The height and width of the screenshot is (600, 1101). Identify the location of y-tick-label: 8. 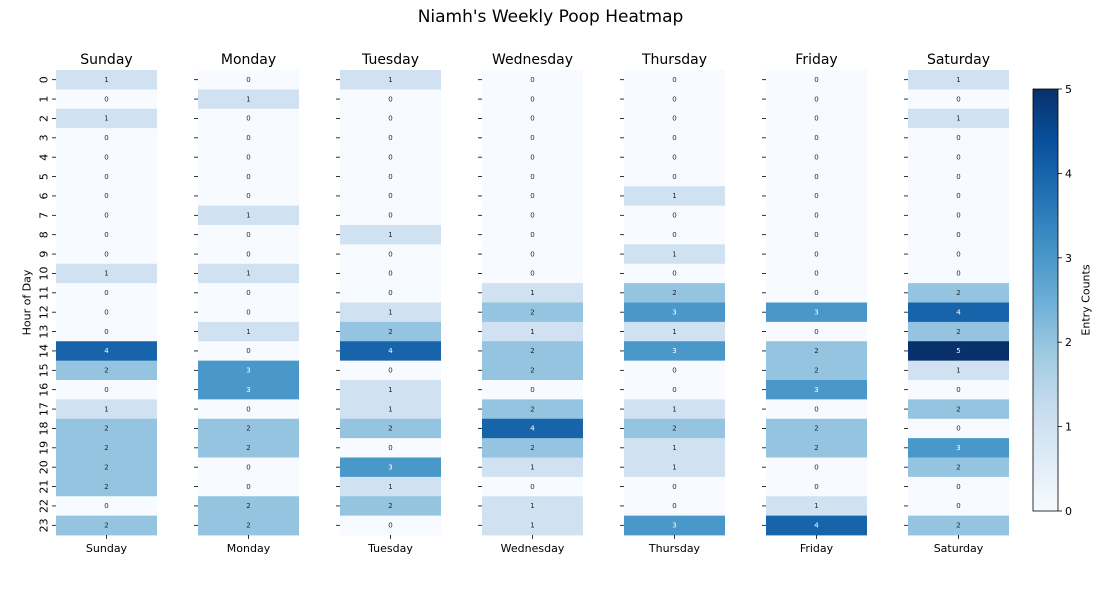
(44, 234).